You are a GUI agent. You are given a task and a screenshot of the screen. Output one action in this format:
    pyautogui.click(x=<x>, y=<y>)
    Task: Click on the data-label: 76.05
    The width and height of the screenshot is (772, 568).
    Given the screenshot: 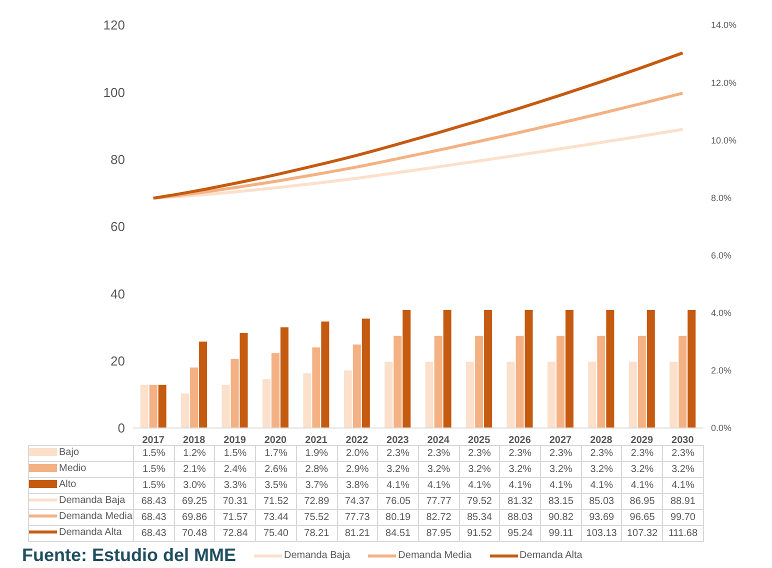 What is the action you would take?
    pyautogui.click(x=398, y=502)
    